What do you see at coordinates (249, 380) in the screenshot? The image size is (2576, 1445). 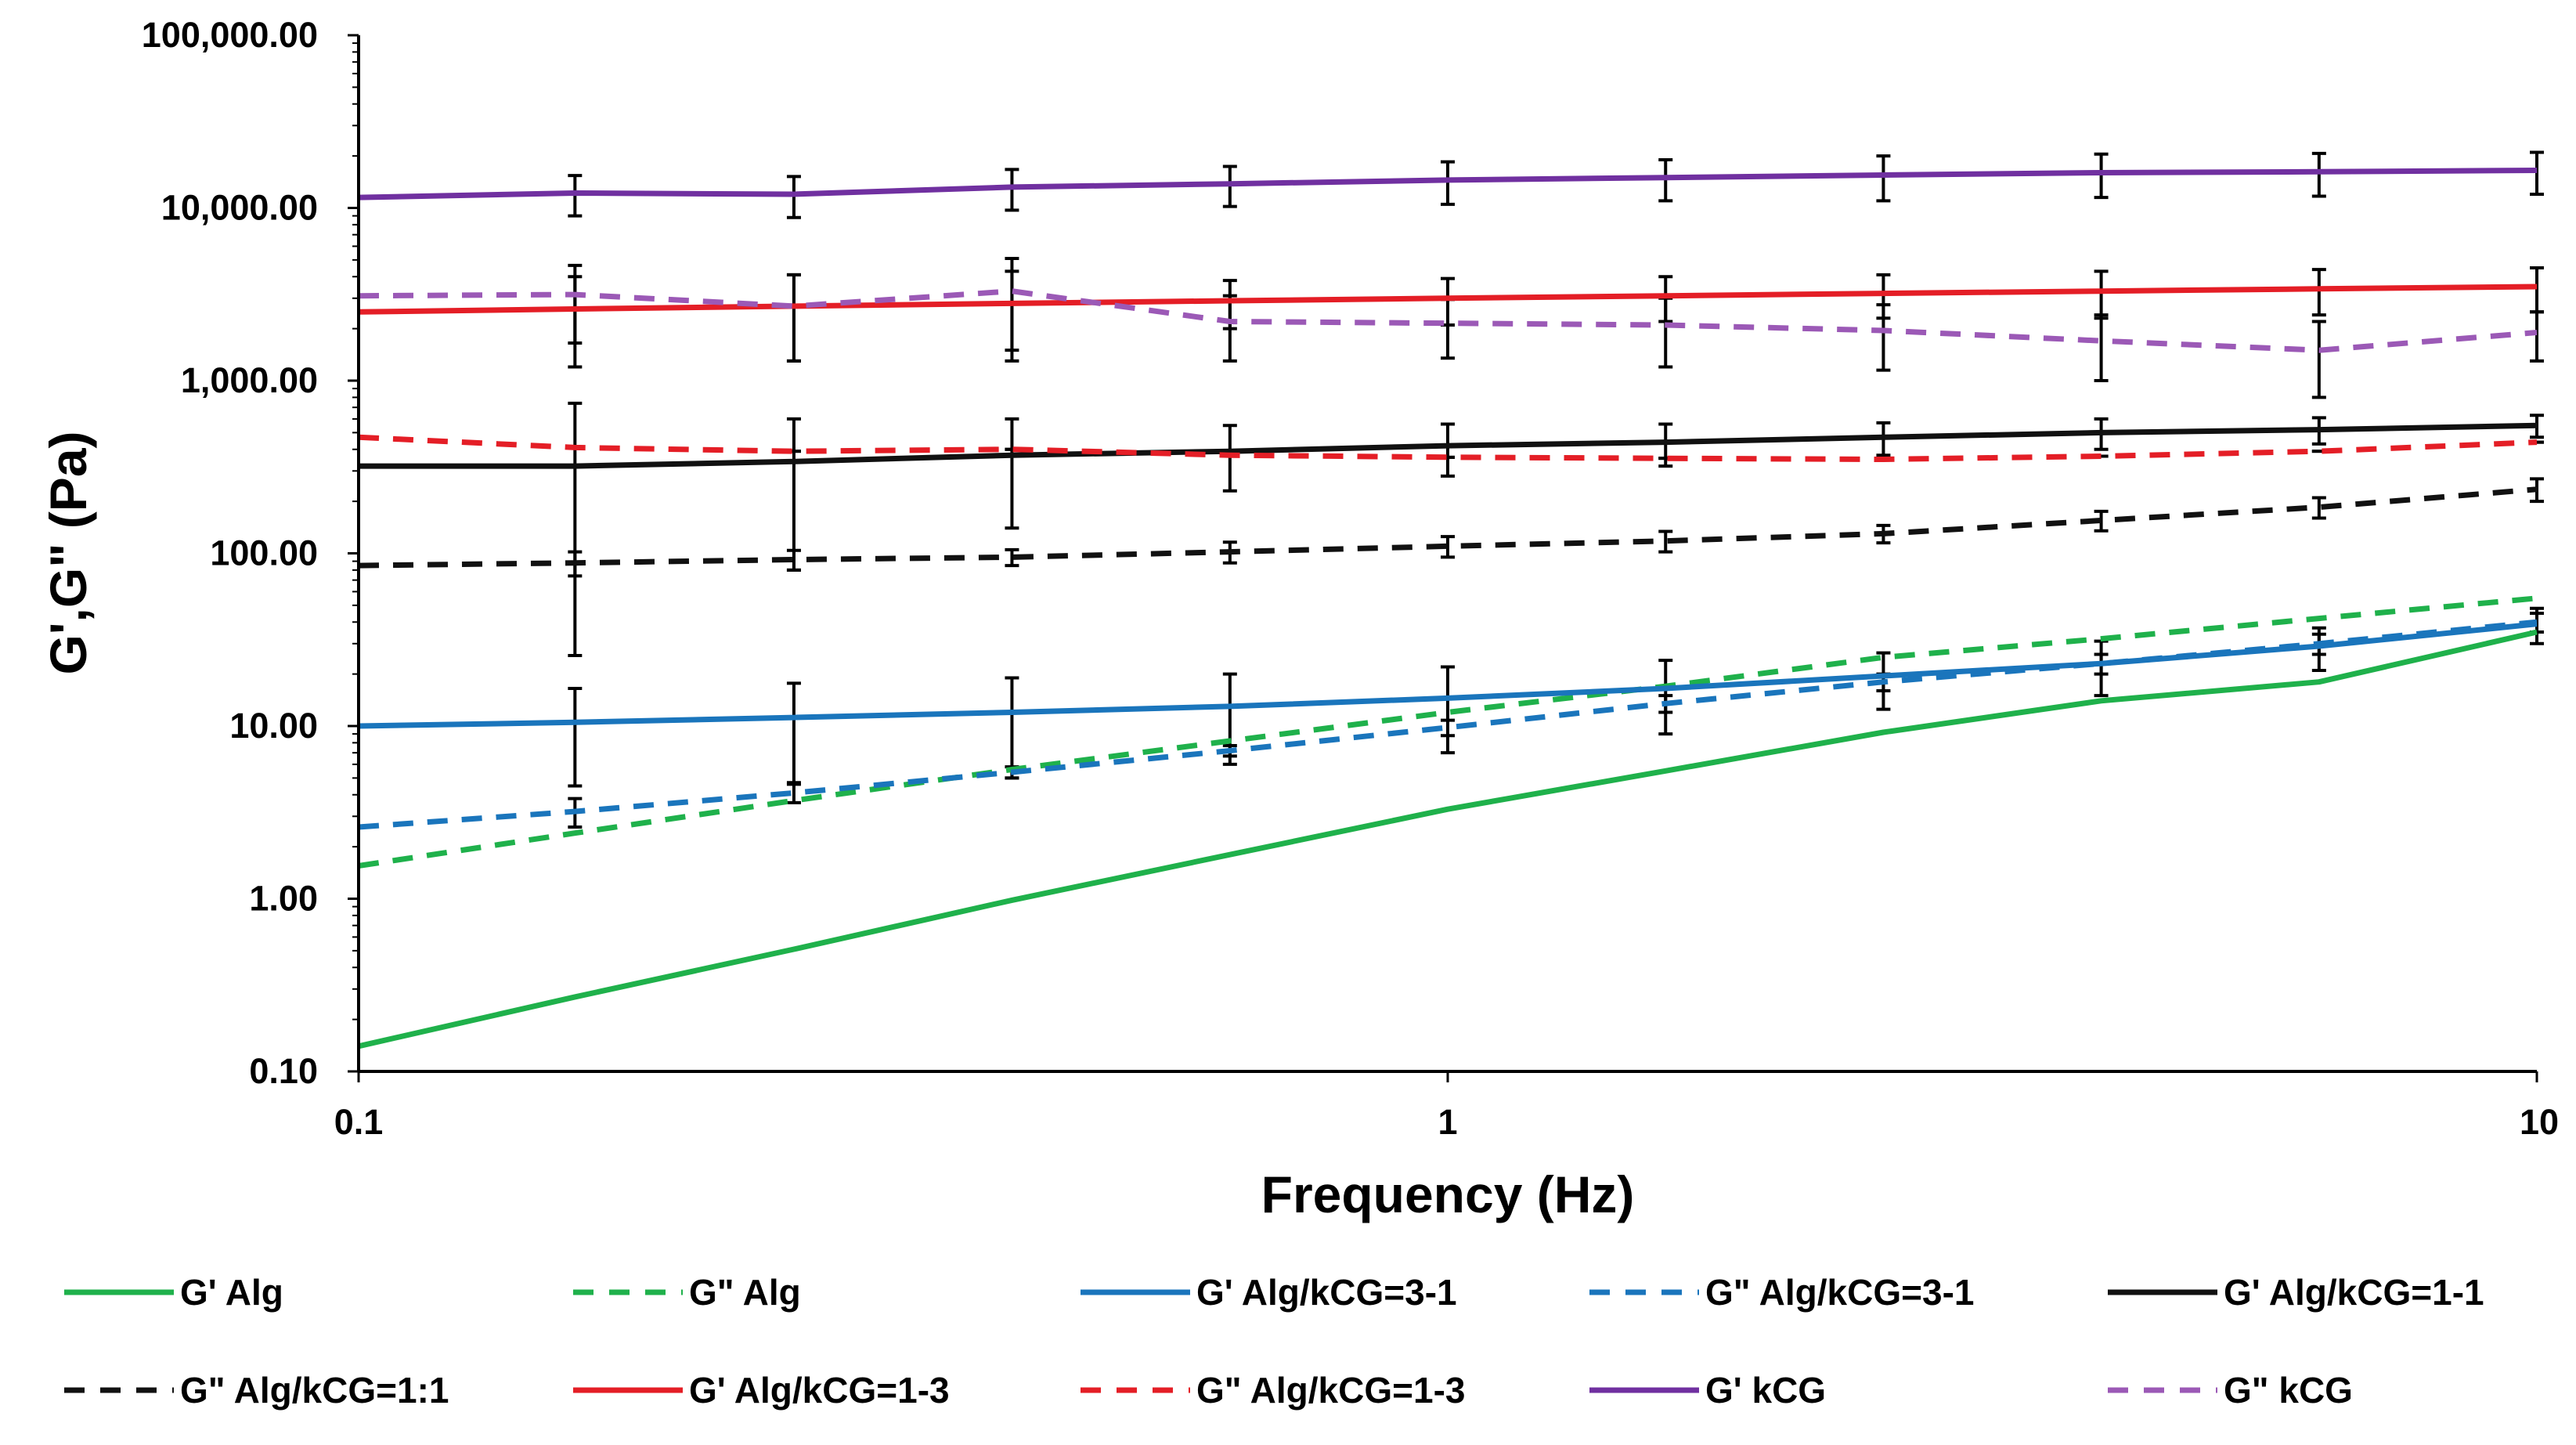 I see `y-tick-label: 1,000.00` at bounding box center [249, 380].